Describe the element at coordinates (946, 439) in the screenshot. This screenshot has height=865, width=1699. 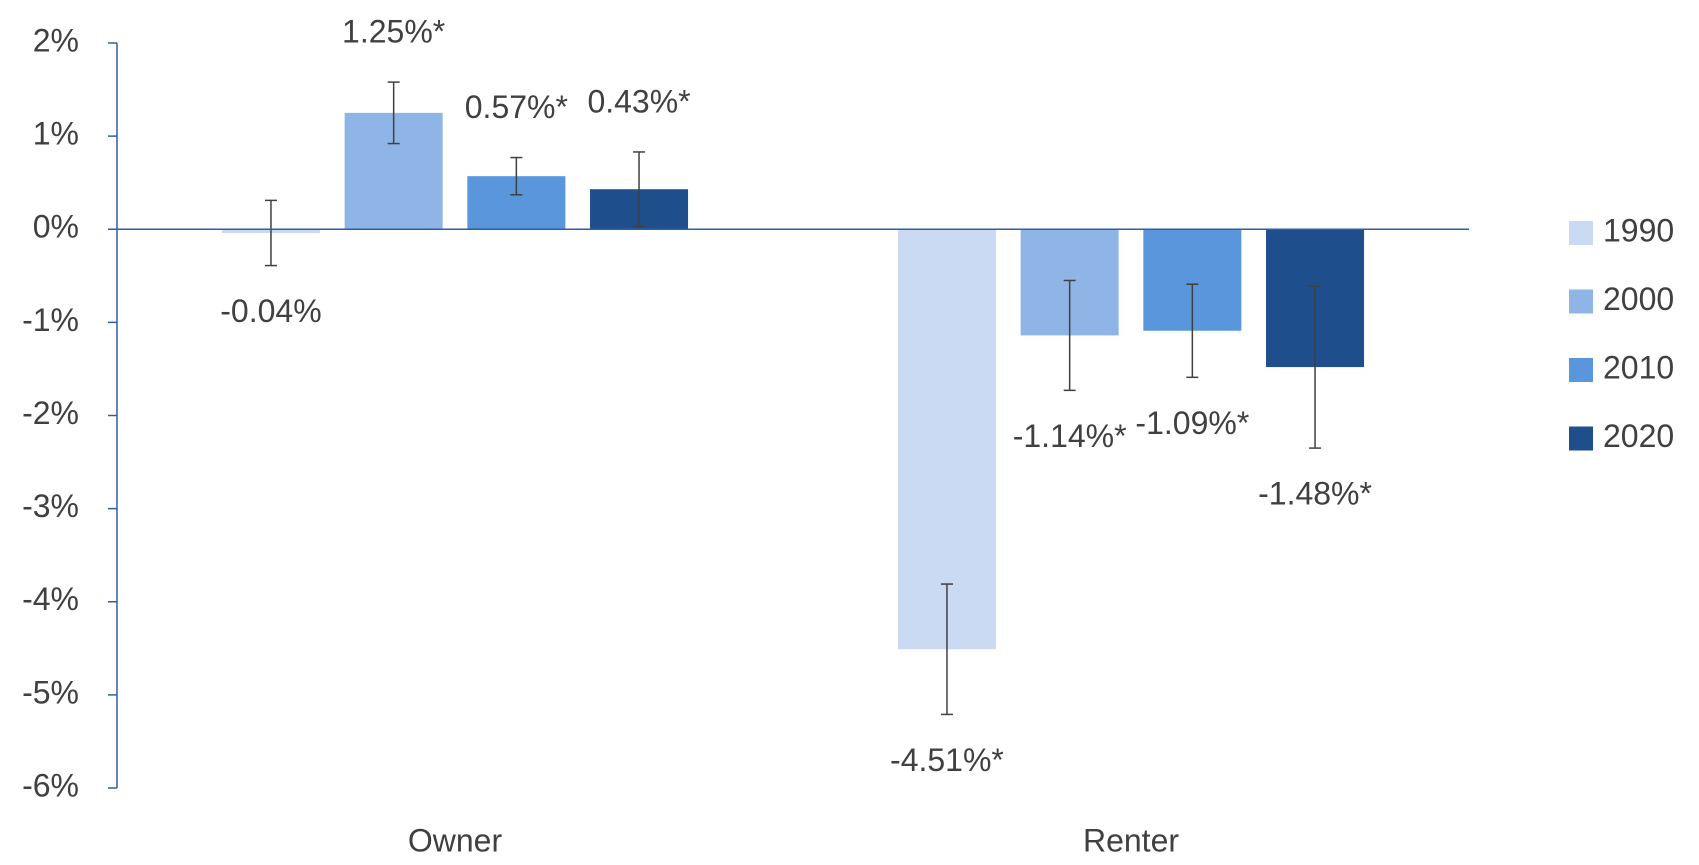
I see `bar` at that location.